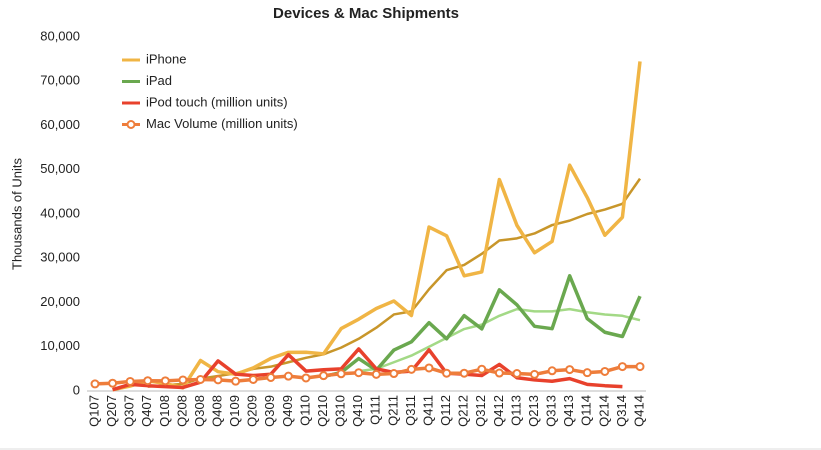 The image size is (821, 450). What do you see at coordinates (357, 411) in the screenshot?
I see `x-tick-label: Q410` at bounding box center [357, 411].